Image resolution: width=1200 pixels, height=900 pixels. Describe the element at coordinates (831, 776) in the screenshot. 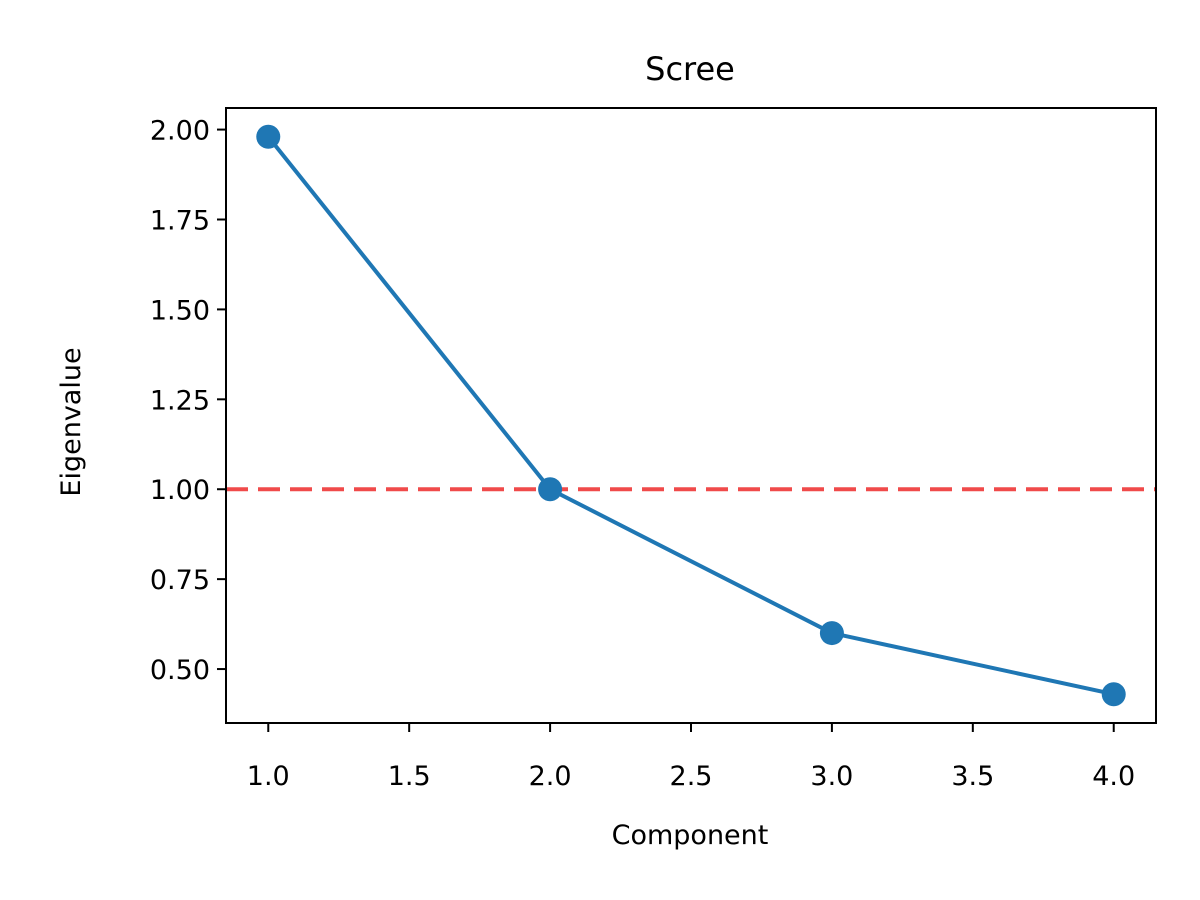

I see `x-tick-label: 3.0` at that location.